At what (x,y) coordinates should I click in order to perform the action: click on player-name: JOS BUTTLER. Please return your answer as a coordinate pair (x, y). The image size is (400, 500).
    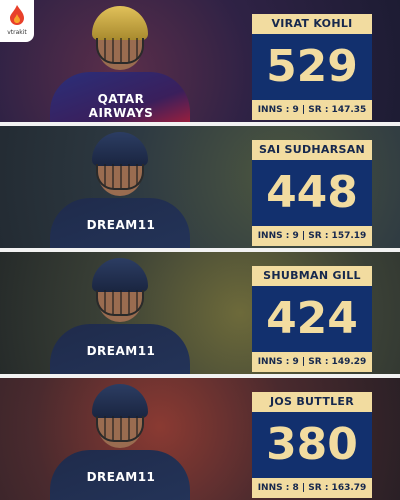
    Looking at the image, I should click on (312, 402).